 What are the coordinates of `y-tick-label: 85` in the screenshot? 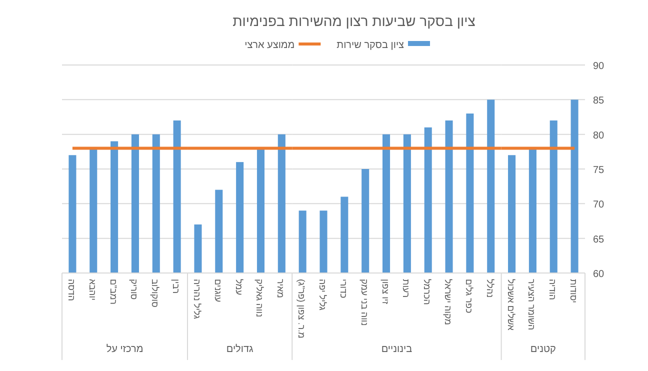 It's located at (599, 101).